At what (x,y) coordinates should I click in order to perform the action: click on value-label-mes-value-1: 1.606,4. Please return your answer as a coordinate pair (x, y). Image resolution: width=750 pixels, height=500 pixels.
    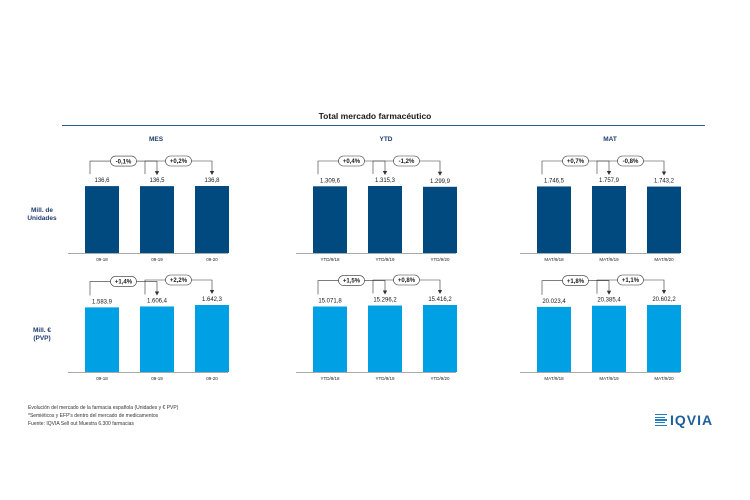
    Looking at the image, I should click on (157, 301).